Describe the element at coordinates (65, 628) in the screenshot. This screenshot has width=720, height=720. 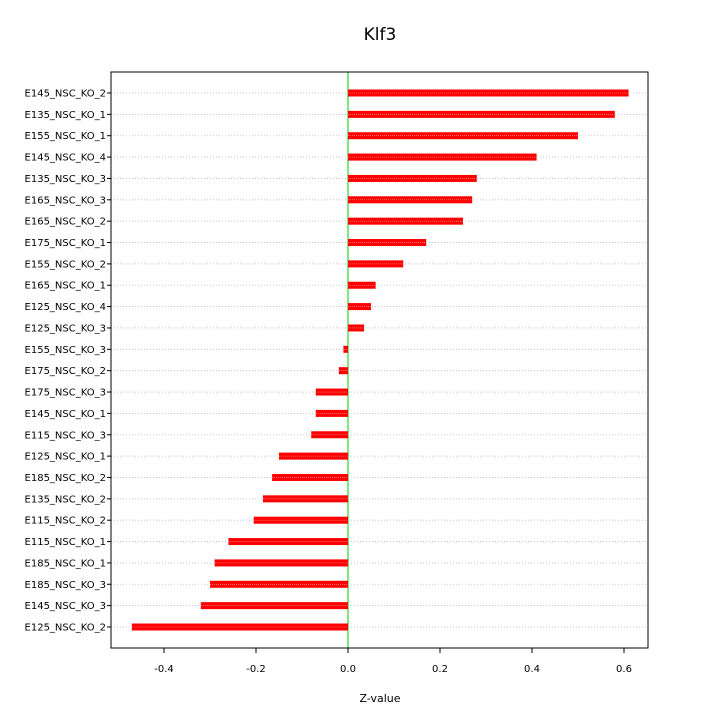
I see `category-label: E125_NSC_KO_2` at that location.